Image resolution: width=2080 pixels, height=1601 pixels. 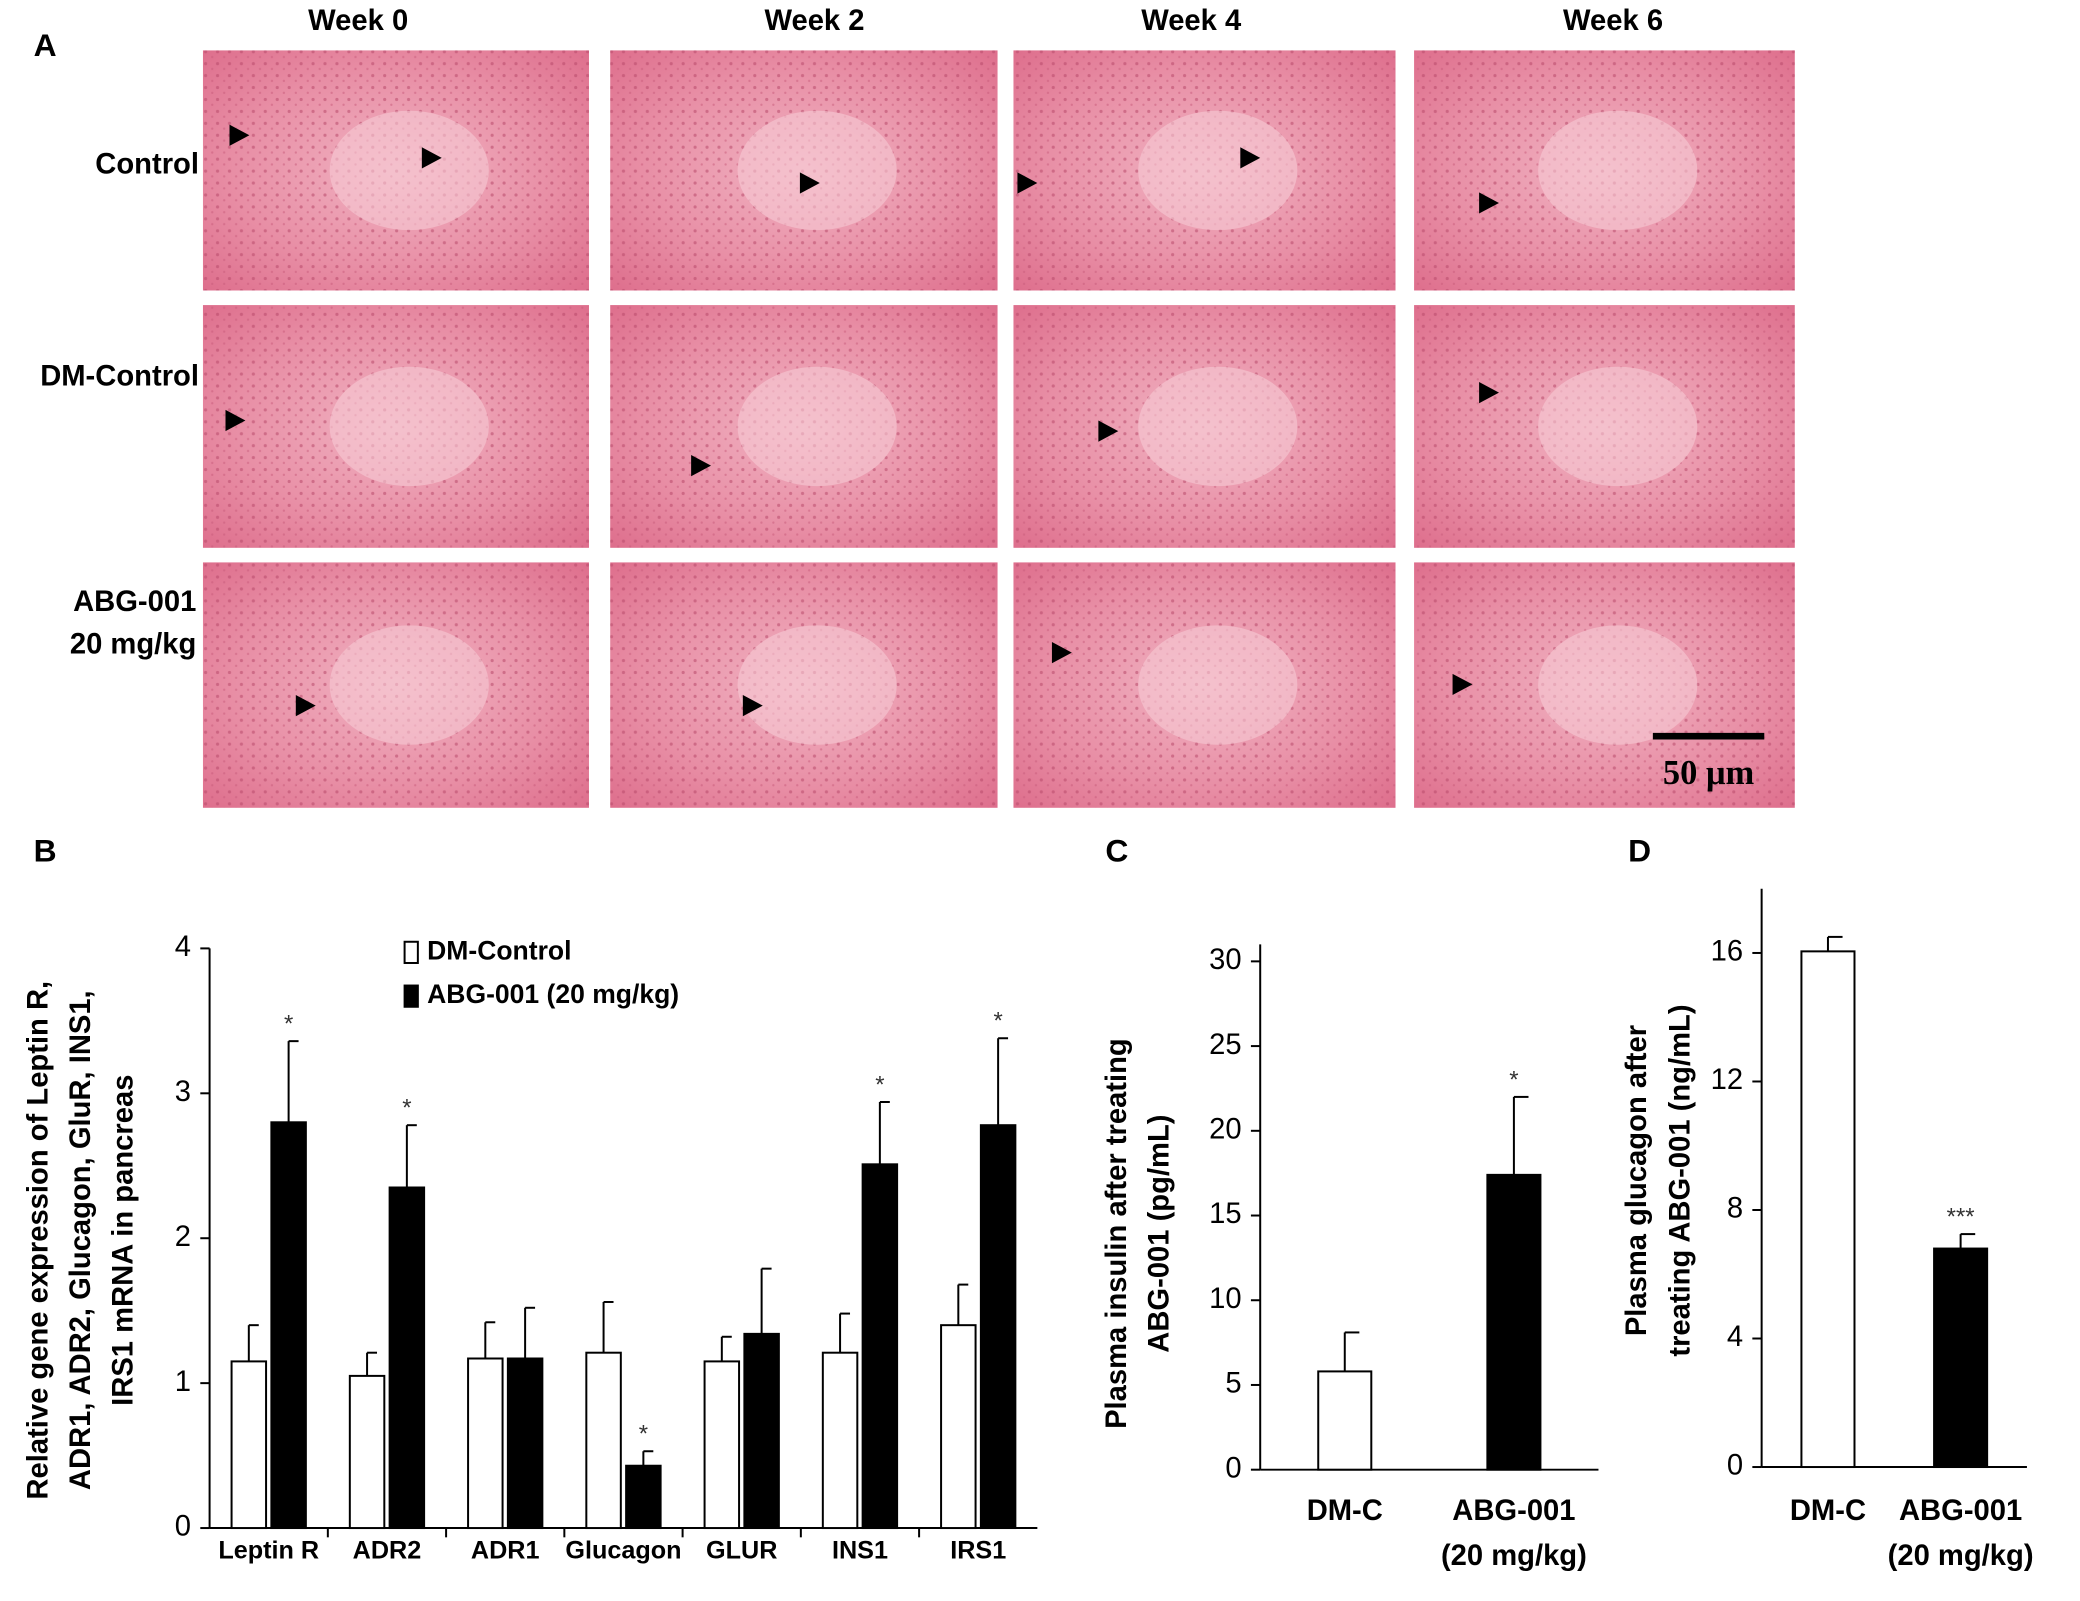 I want to click on y-tick-label: 25, so click(x=1225, y=1045).